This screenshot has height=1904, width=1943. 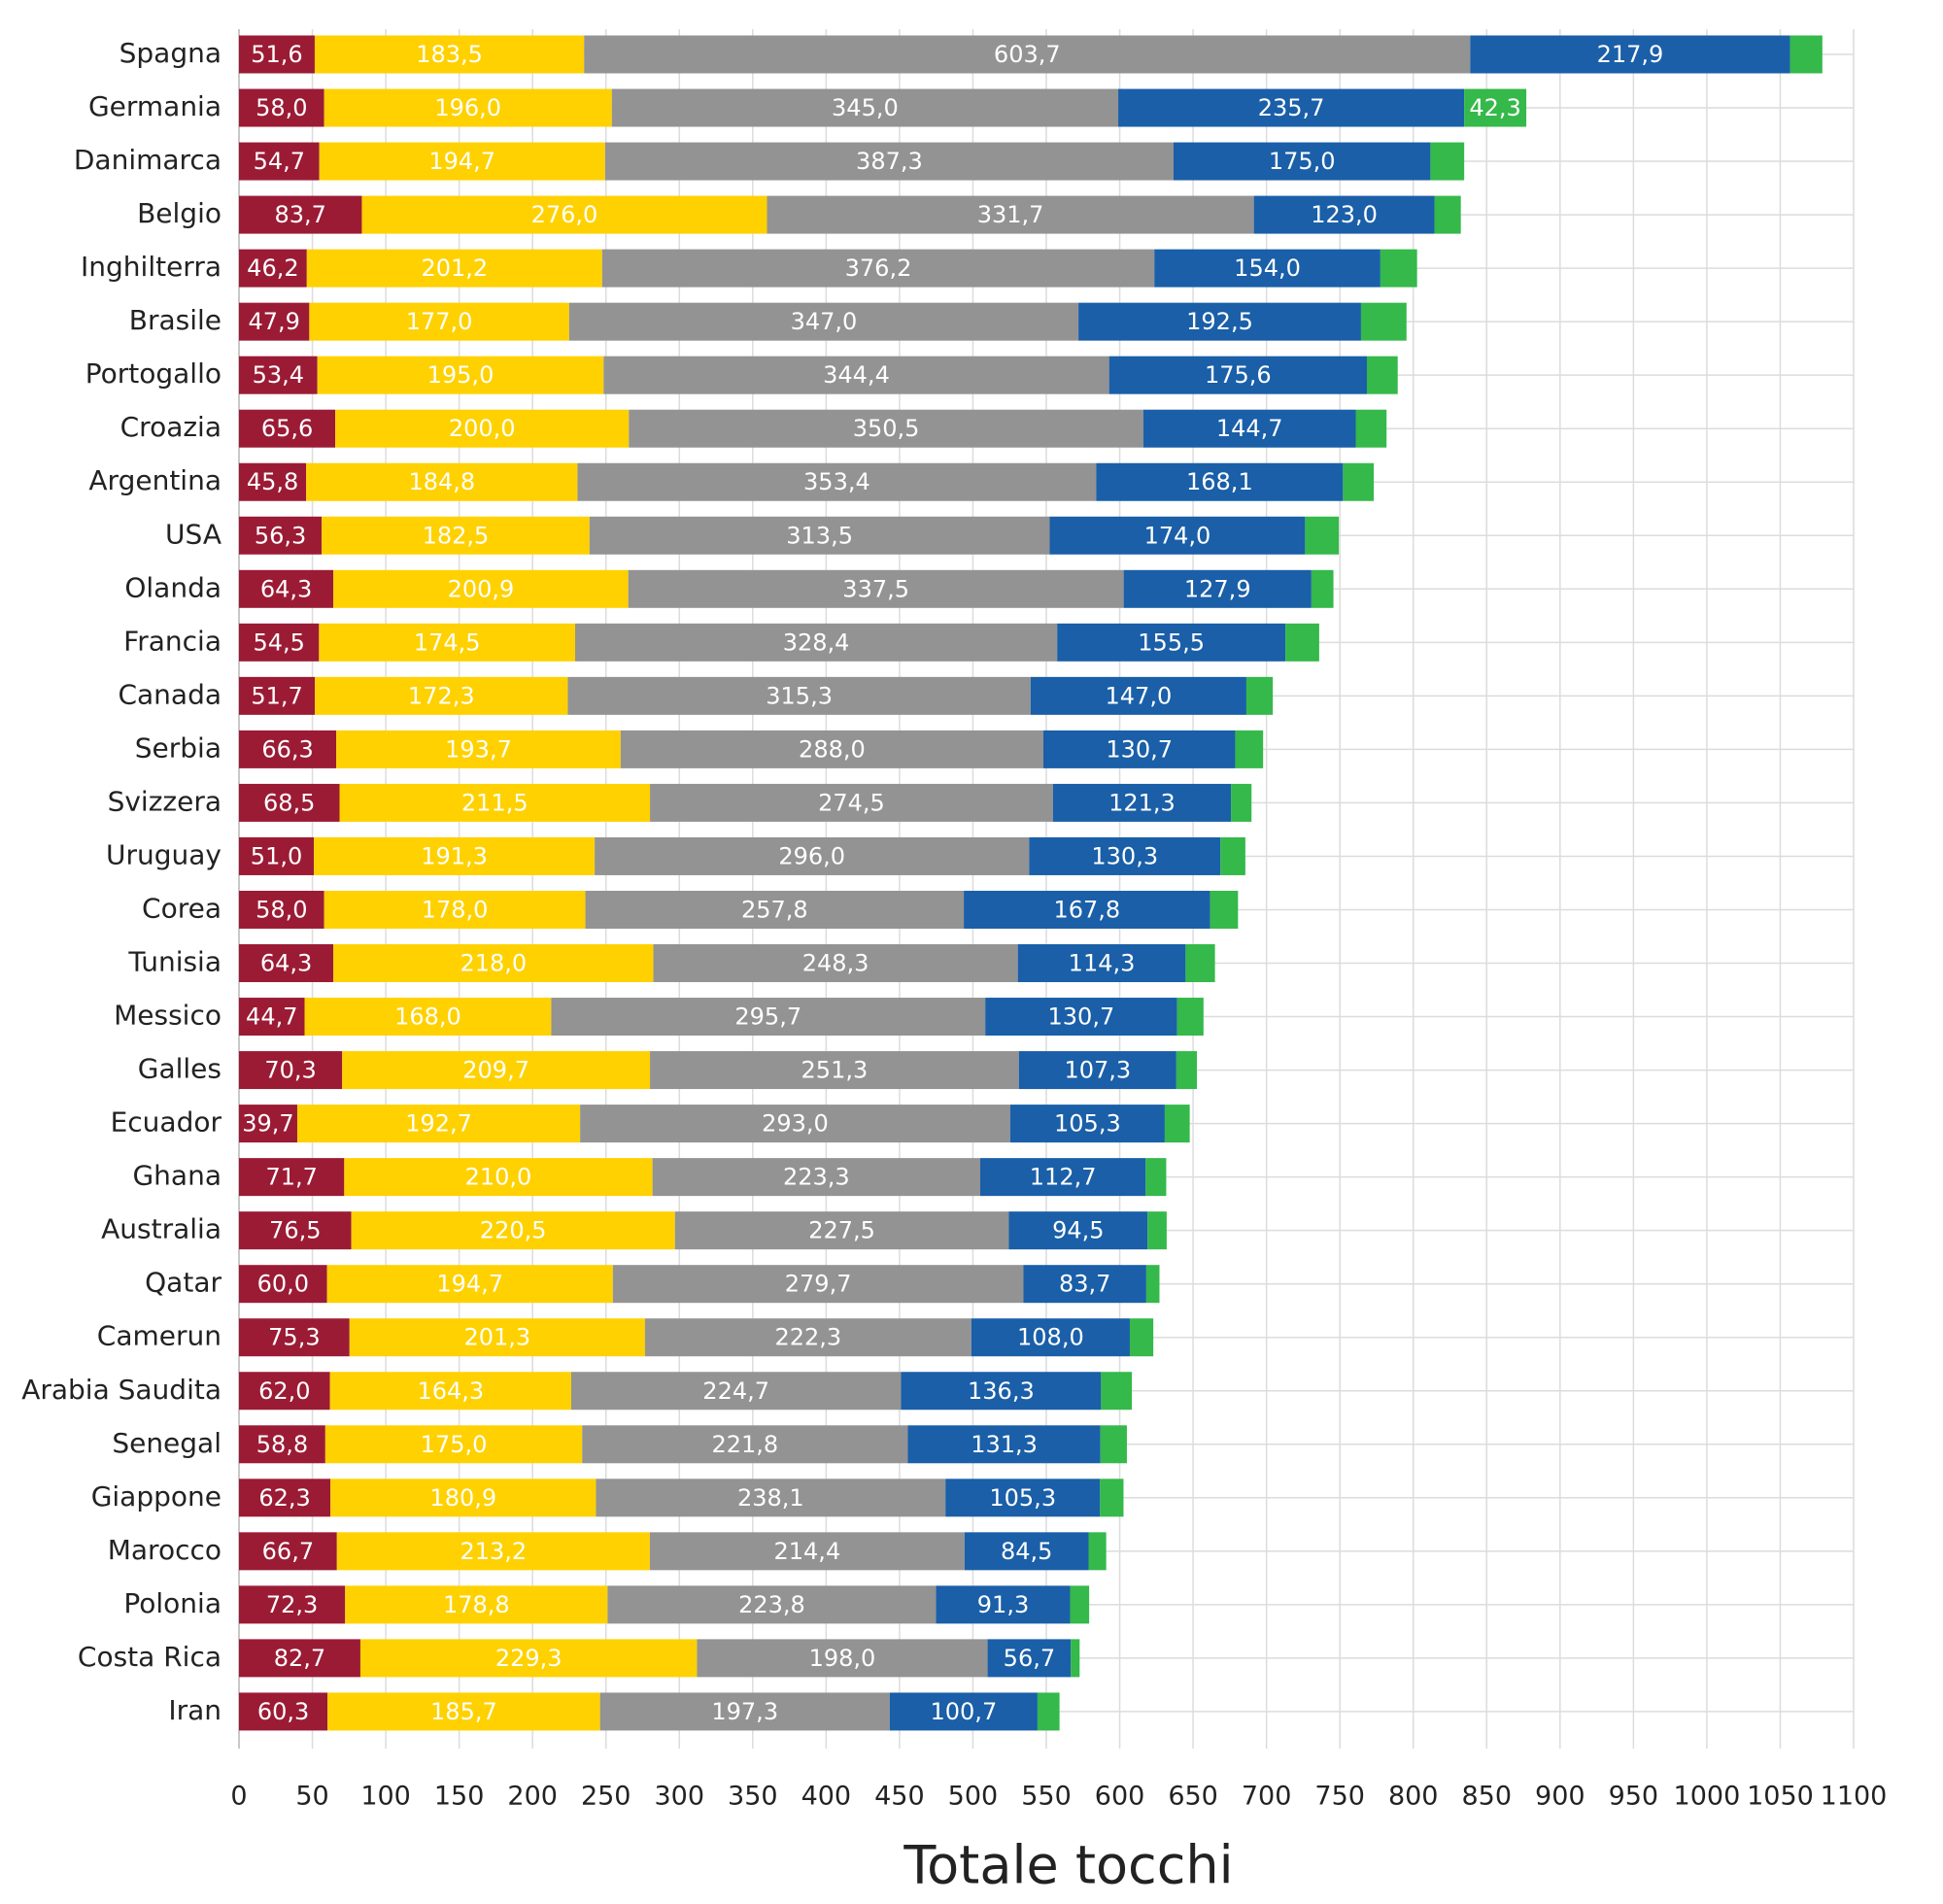 I want to click on value-label: 58,8, so click(x=282, y=1444).